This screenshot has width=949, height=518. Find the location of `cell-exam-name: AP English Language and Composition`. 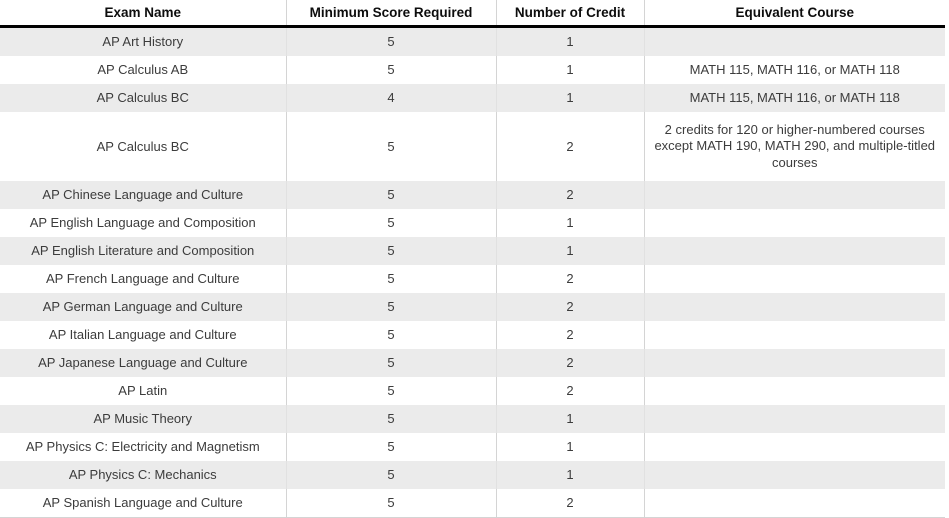

cell-exam-name: AP English Language and Composition is located at coordinates (143, 223).